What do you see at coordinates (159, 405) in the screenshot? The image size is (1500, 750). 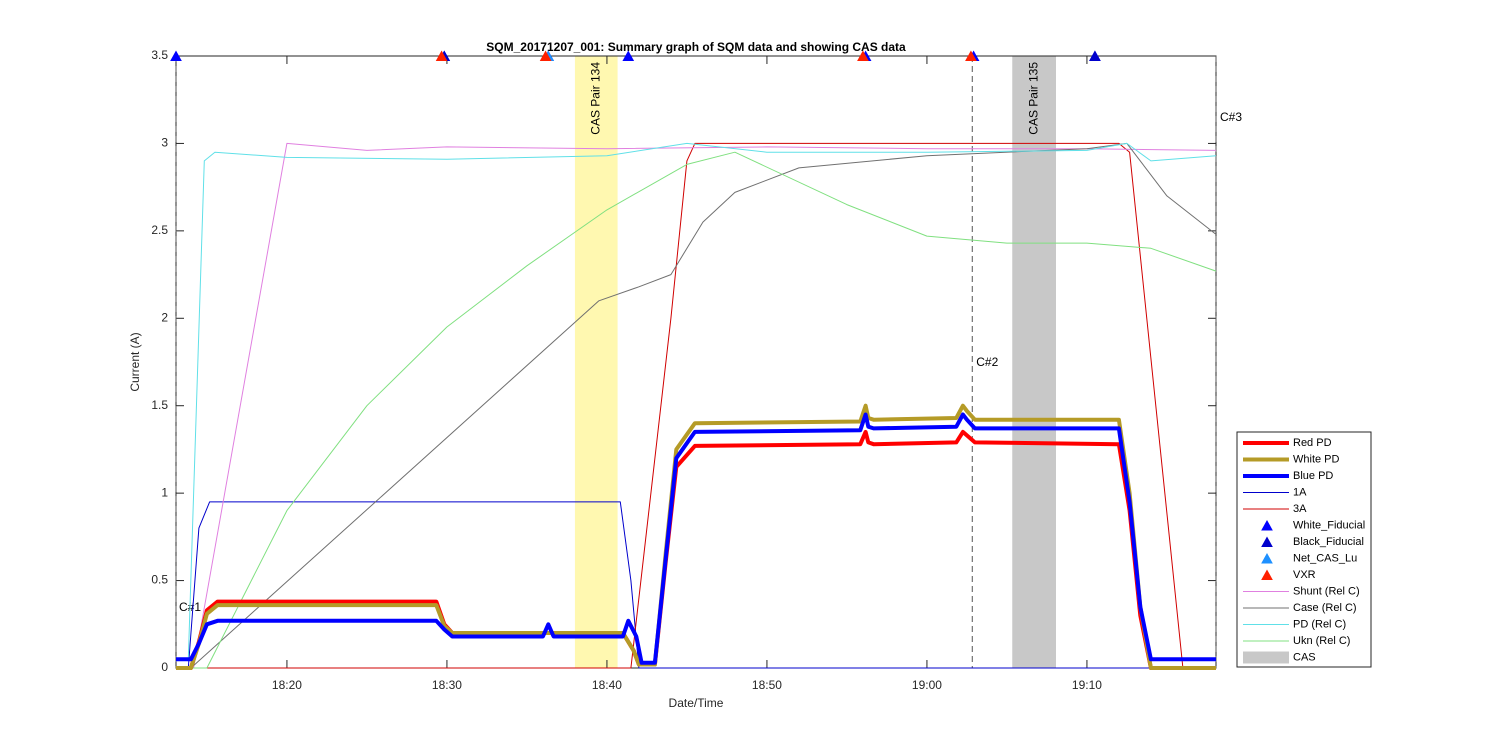 I see `y-tick-label: 1.5` at bounding box center [159, 405].